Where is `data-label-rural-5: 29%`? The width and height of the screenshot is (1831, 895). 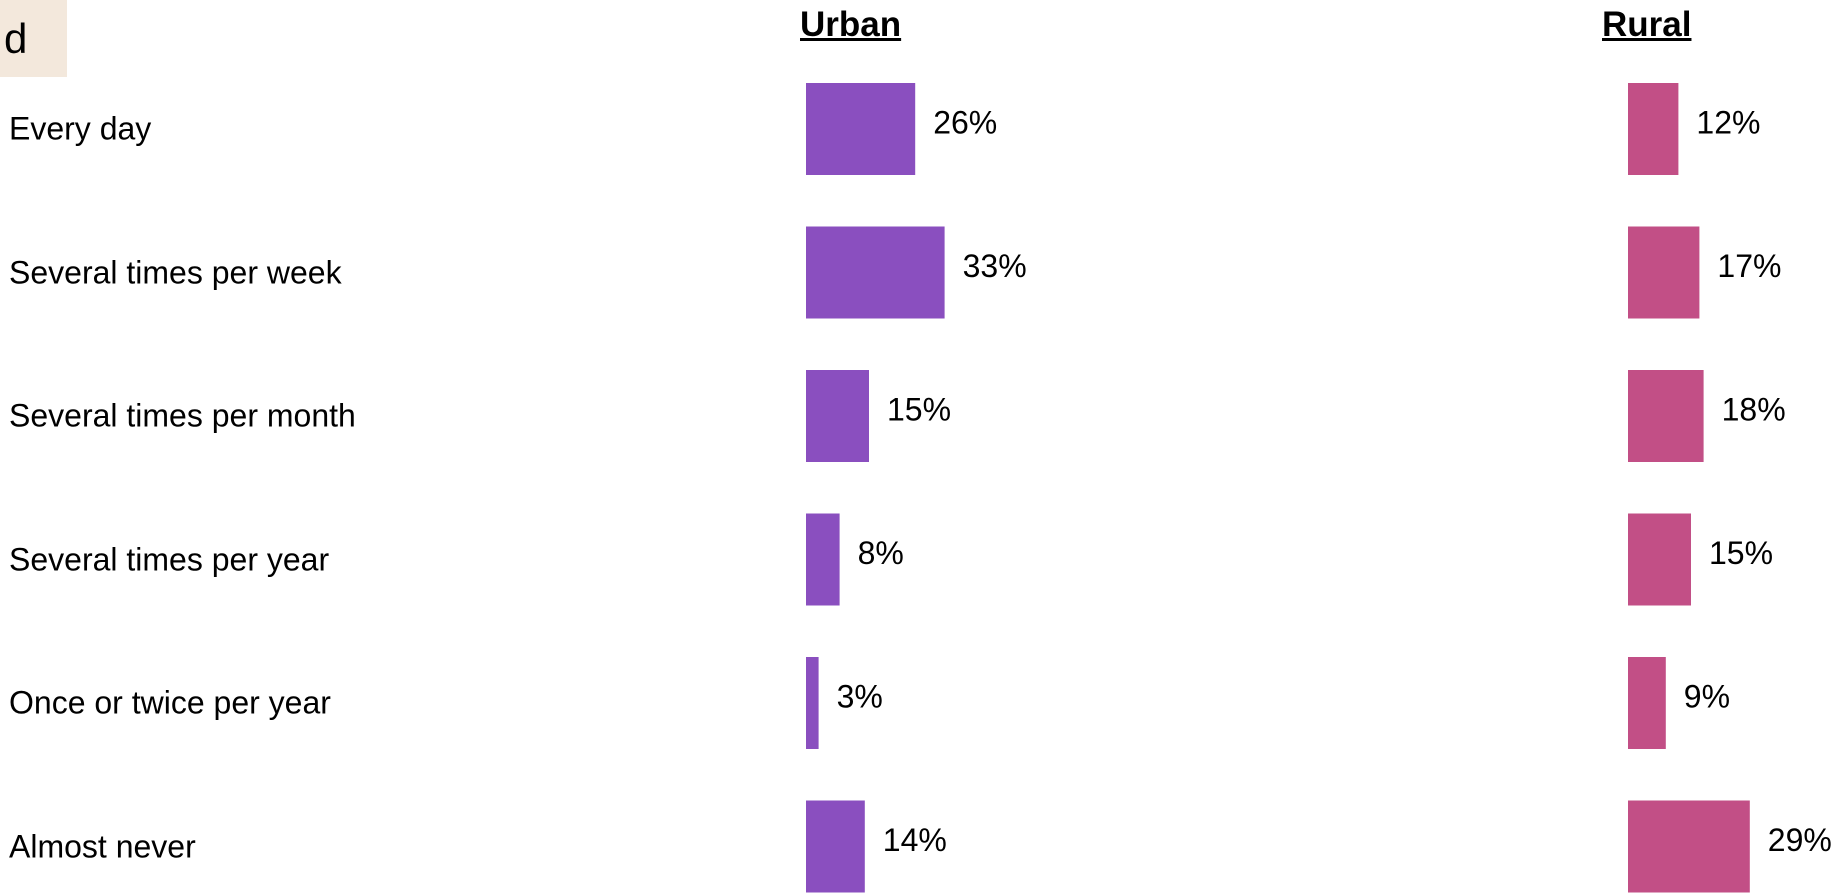 data-label-rural-5: 29% is located at coordinates (1799, 840).